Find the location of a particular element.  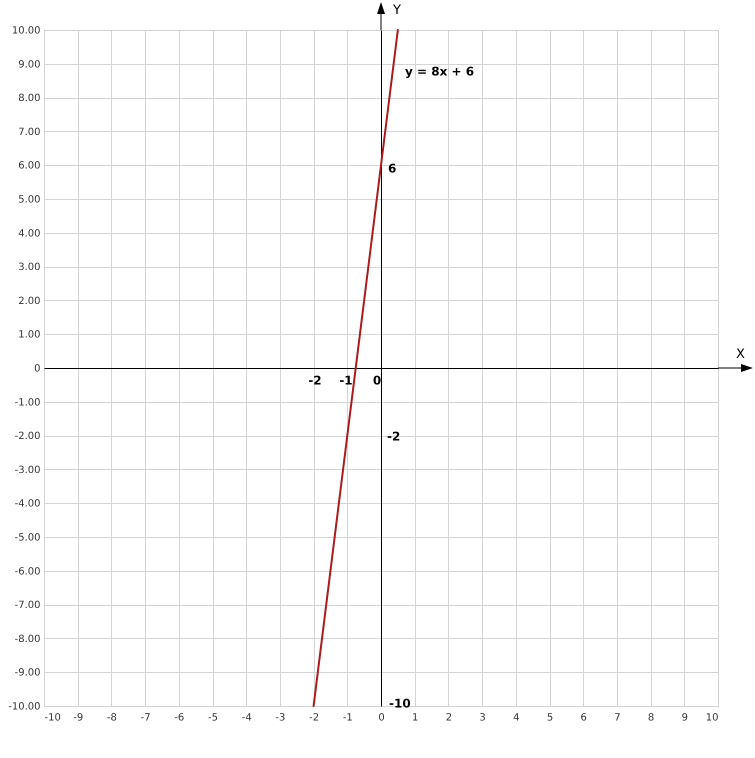

annotation: 0 is located at coordinates (377, 380).